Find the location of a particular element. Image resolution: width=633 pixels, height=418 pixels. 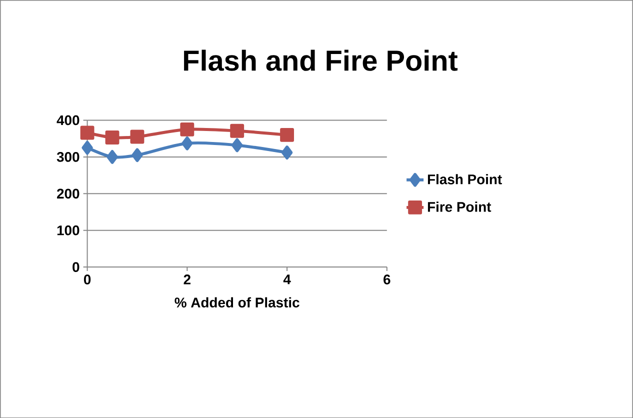

y-tick-label: 400 is located at coordinates (68, 120).